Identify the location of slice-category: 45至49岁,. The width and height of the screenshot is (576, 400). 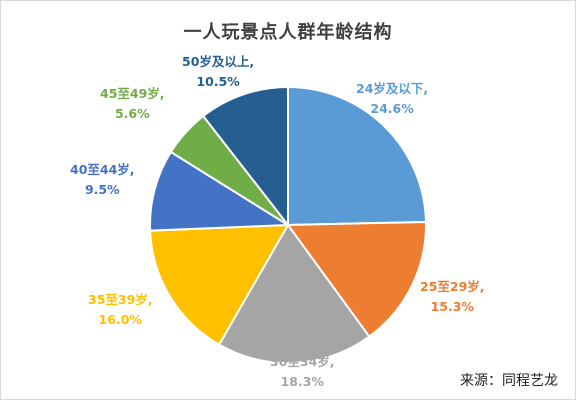
(132, 93).